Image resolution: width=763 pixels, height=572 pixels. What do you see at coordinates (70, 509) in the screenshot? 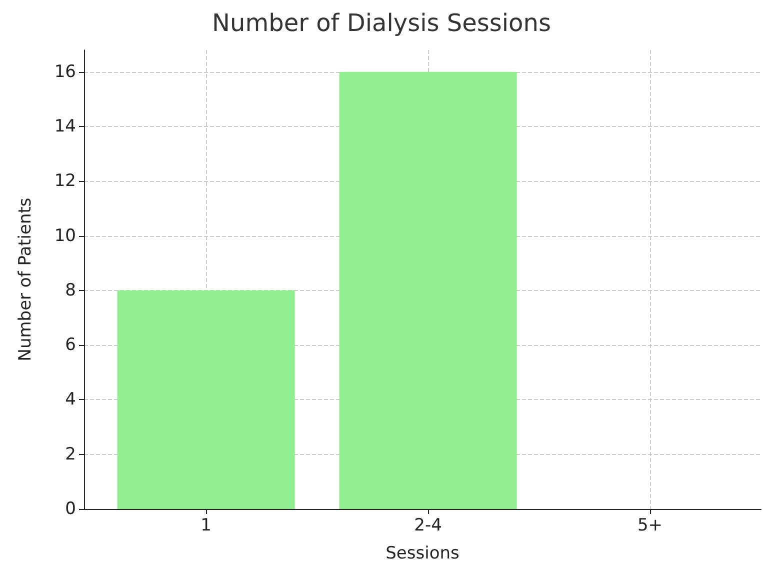
I see `y-tick-label: 0` at bounding box center [70, 509].